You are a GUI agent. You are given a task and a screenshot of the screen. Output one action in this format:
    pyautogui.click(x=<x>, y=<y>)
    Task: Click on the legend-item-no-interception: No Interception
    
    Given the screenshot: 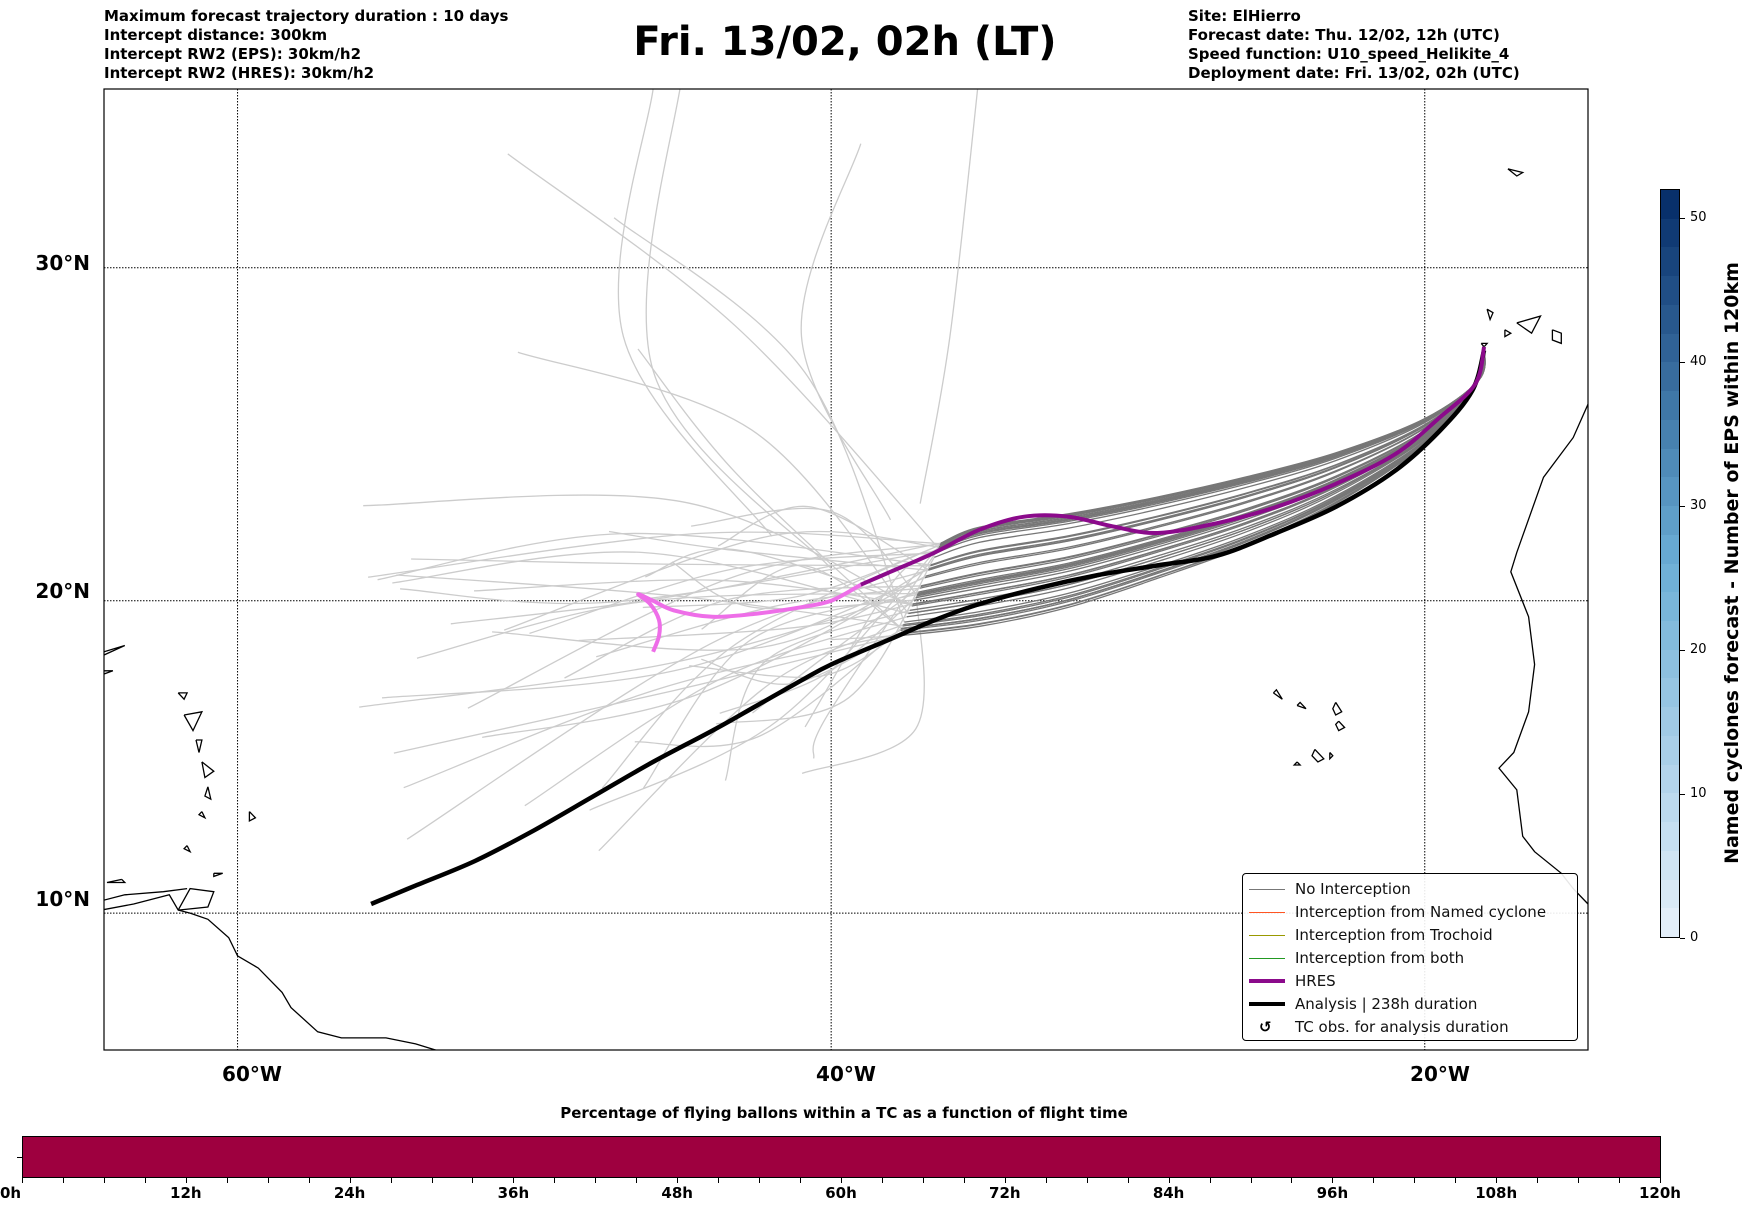 What is the action you would take?
    pyautogui.click(x=1410, y=889)
    